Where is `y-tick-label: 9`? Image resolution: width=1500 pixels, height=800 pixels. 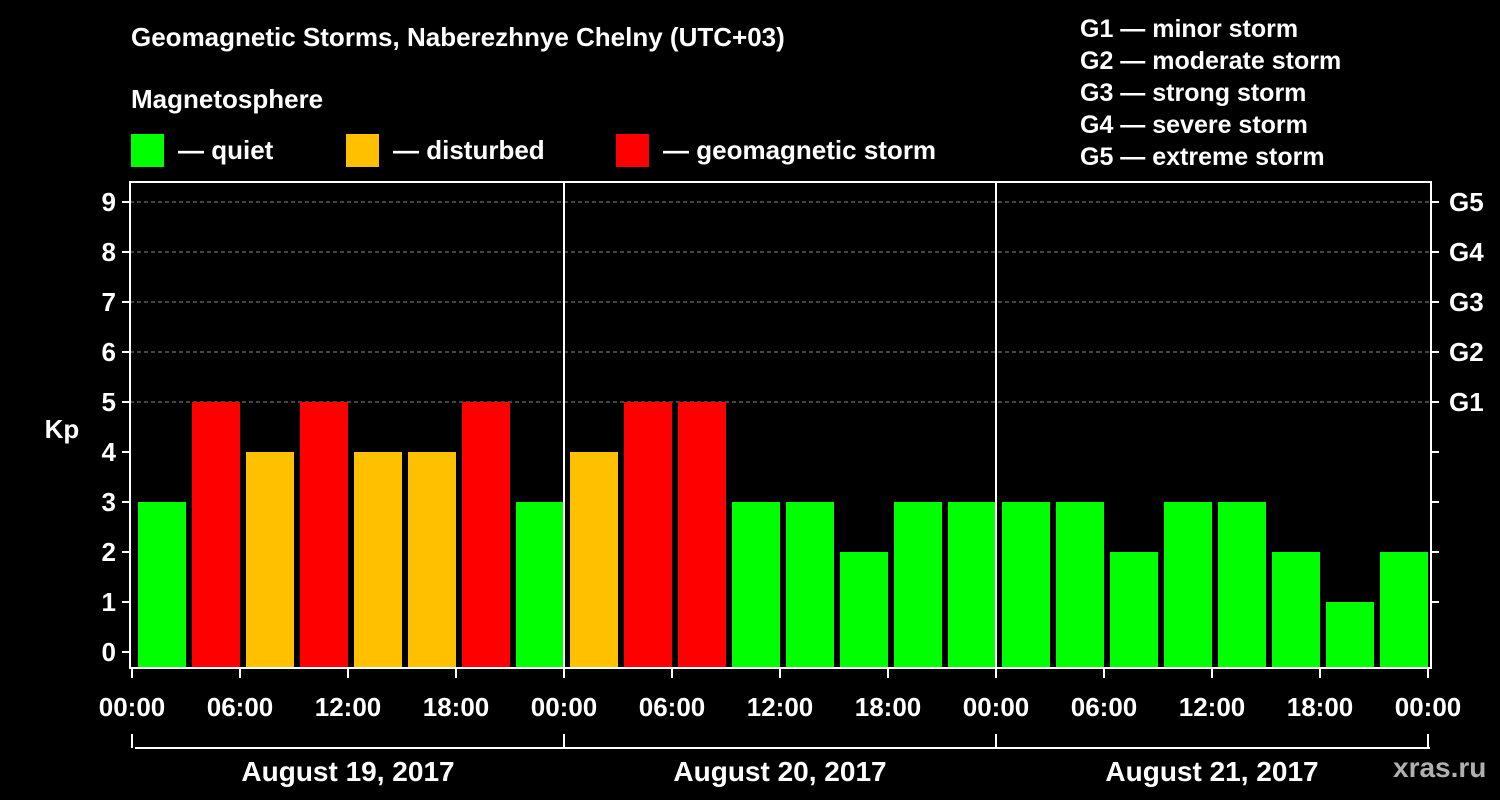 y-tick-label: 9 is located at coordinates (109, 202).